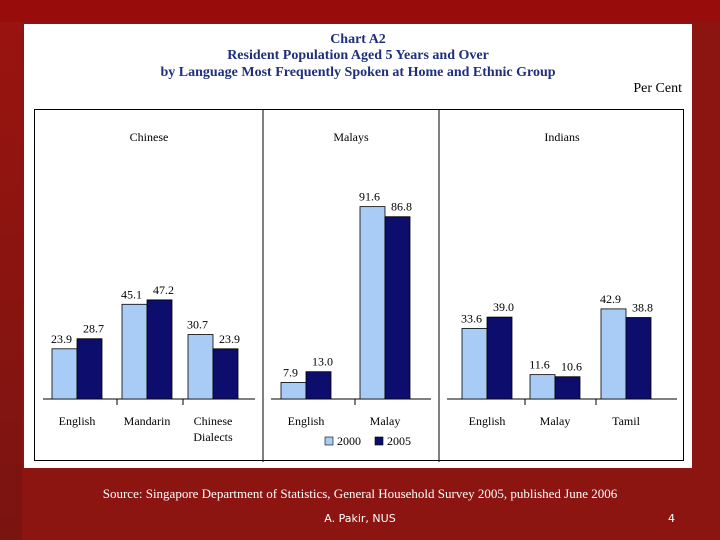 Image resolution: width=720 pixels, height=540 pixels. Describe the element at coordinates (163, 290) in the screenshot. I see `data-label-2005: 47.2` at that location.